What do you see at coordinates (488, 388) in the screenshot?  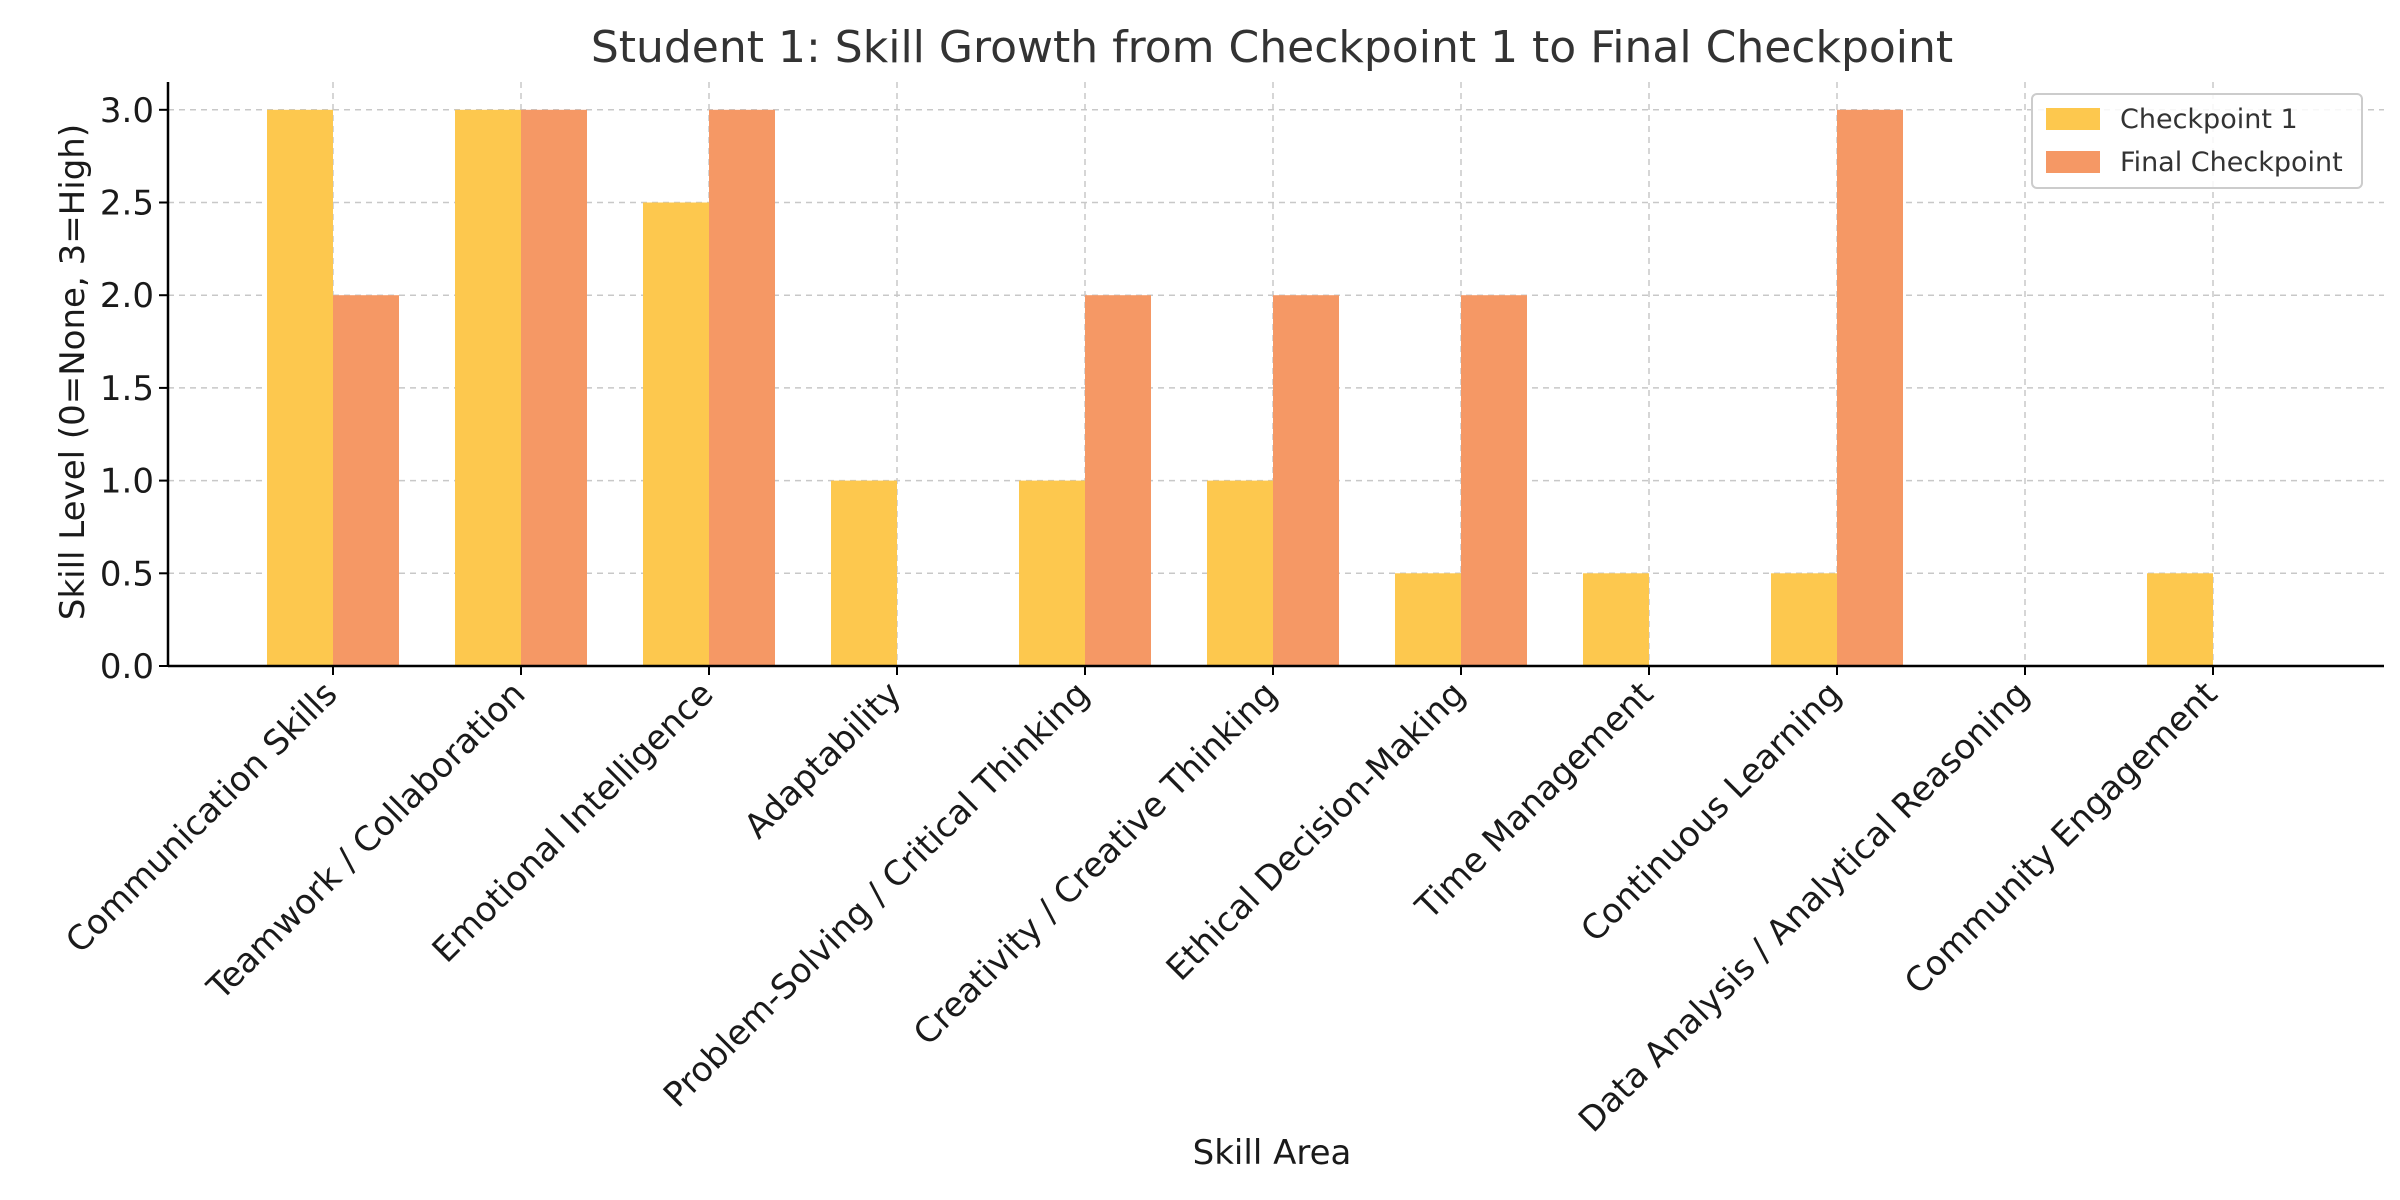 I see `bar-checkpoint-1-teamwork-collaboration` at bounding box center [488, 388].